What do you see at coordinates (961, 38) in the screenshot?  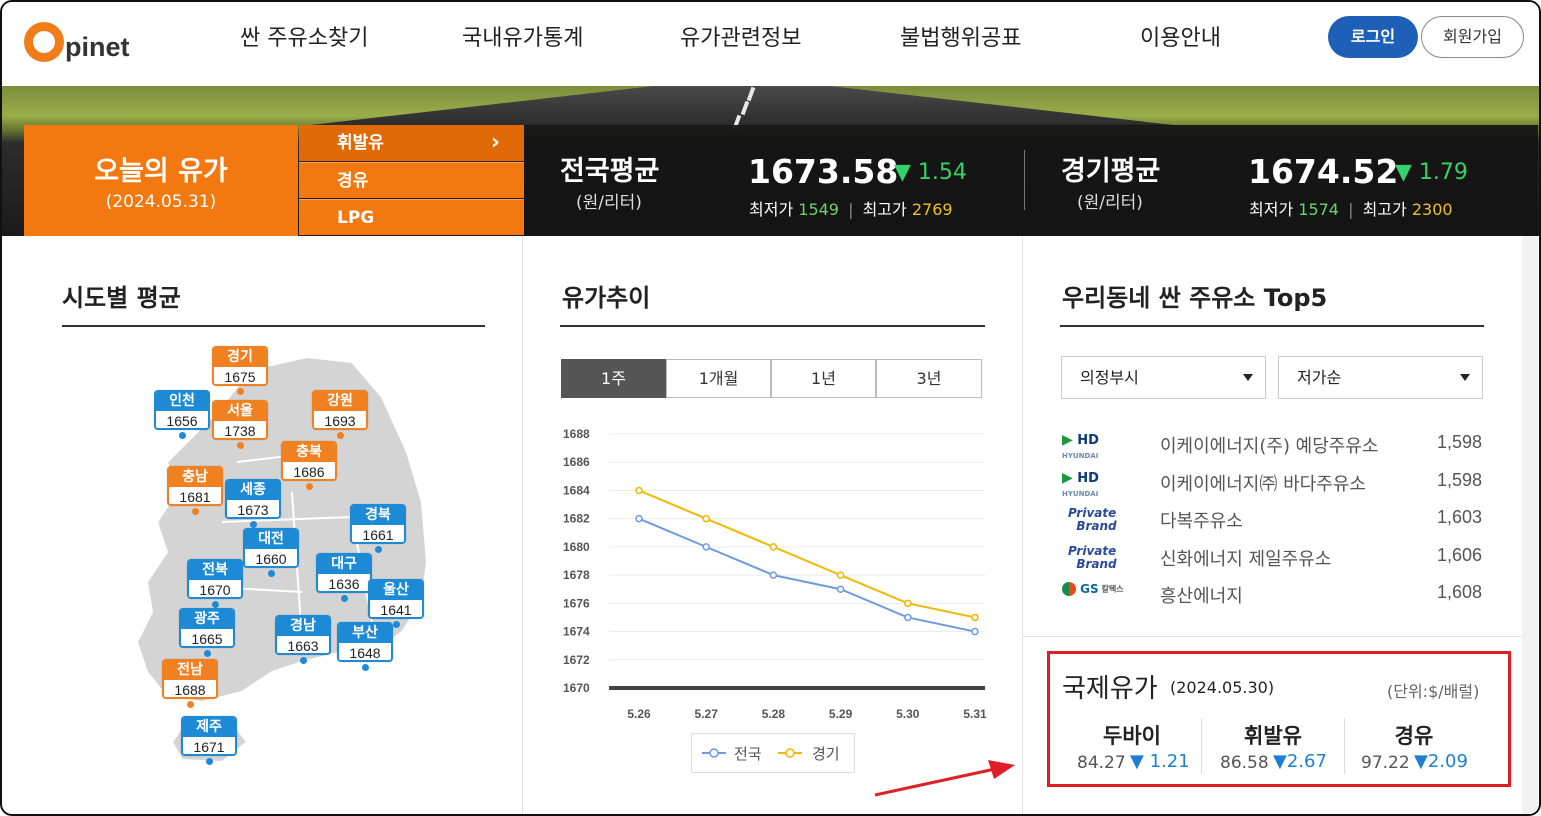 I see `nav-illegal: 불법행위공표` at bounding box center [961, 38].